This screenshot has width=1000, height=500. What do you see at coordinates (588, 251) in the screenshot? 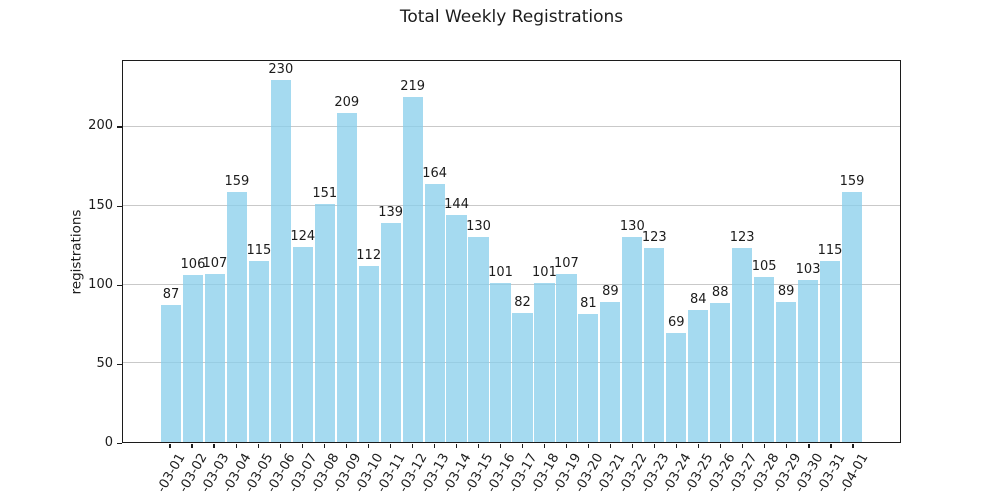
I see `bar-slot: 81` at bounding box center [588, 251].